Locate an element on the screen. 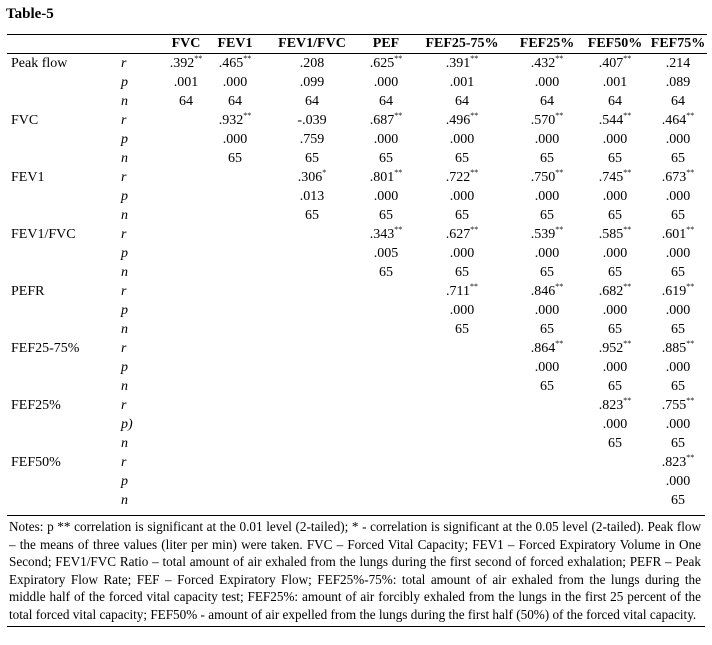  value-cell: .544** is located at coordinates (615, 120).